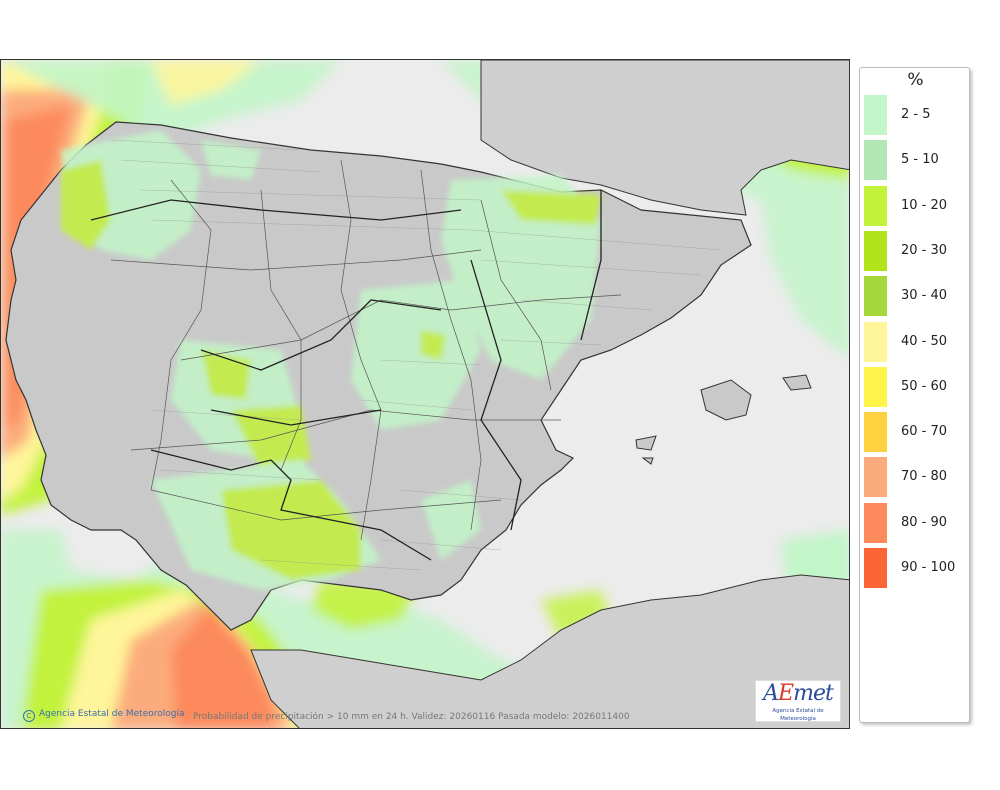 This screenshot has width=1000, height=790. Describe the element at coordinates (798, 693) in the screenshot. I see `logo-brand: AEmet` at that location.